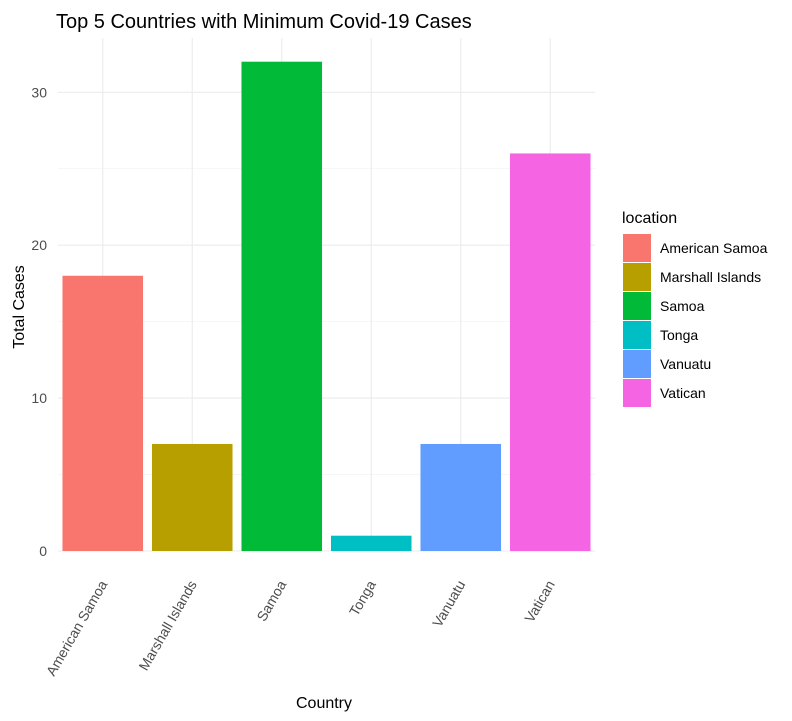 This screenshot has width=792, height=721. Describe the element at coordinates (39, 321) in the screenshot. I see `y-axis-ticks: 0 10 20 30` at that location.